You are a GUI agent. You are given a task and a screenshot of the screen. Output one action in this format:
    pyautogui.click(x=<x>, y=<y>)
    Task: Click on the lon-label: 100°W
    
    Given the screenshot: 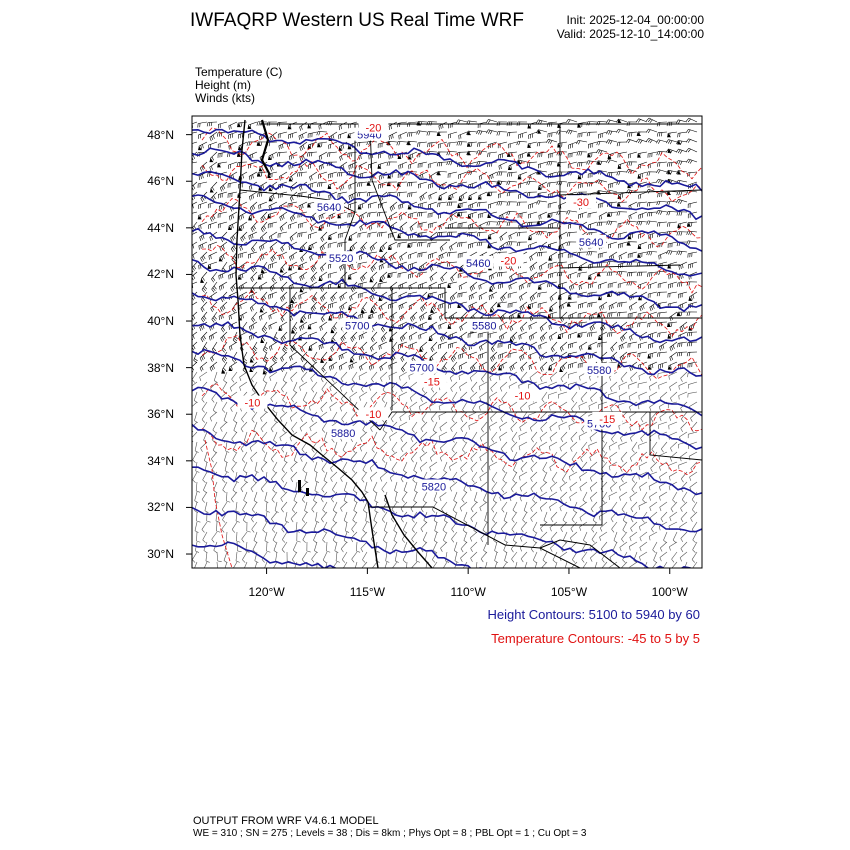 What is the action you would take?
    pyautogui.click(x=669, y=592)
    